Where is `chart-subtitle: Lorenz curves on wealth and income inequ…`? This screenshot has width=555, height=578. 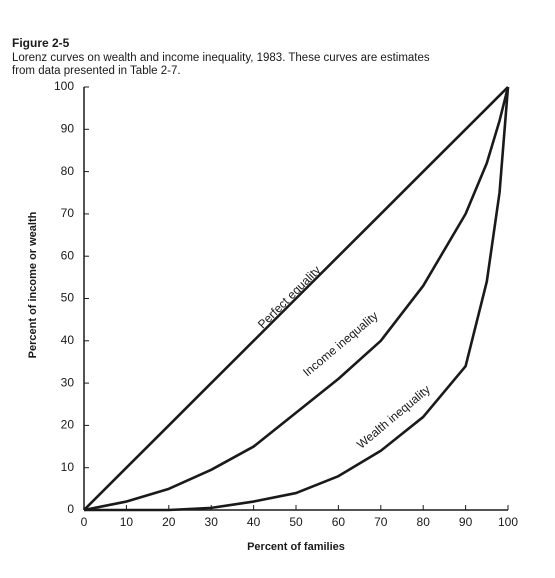 chart-subtitle: Lorenz curves on wealth and income inequ… is located at coordinates (221, 58).